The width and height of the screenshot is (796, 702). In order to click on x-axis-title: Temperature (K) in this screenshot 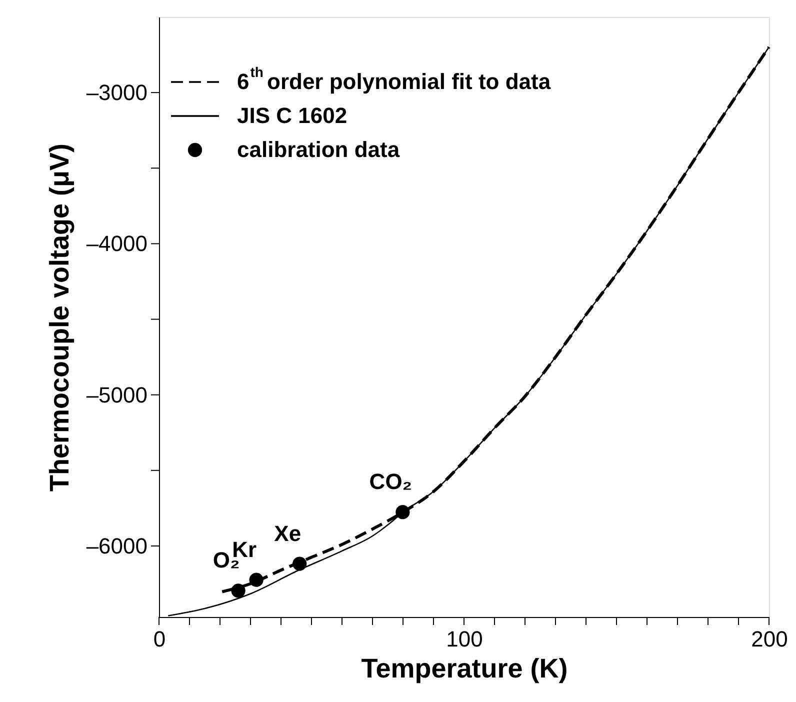, I will do `click(464, 669)`.